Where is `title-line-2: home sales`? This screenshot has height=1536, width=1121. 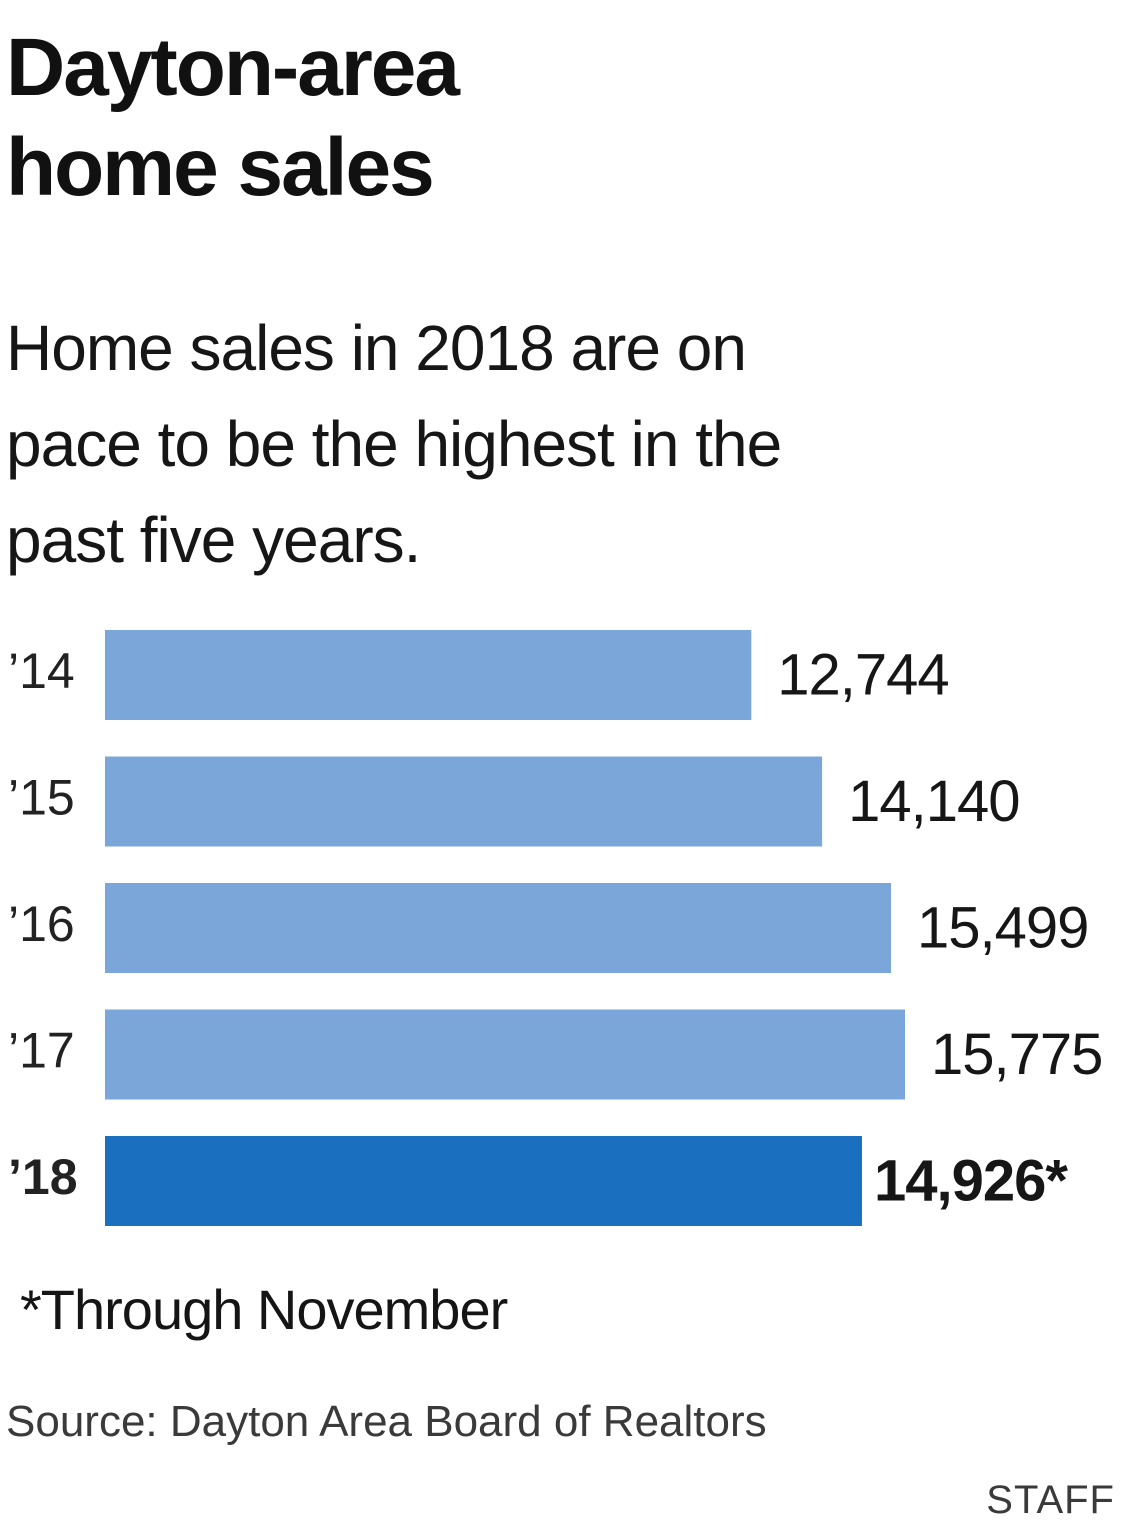
title-line-2: home sales is located at coordinates (220, 167).